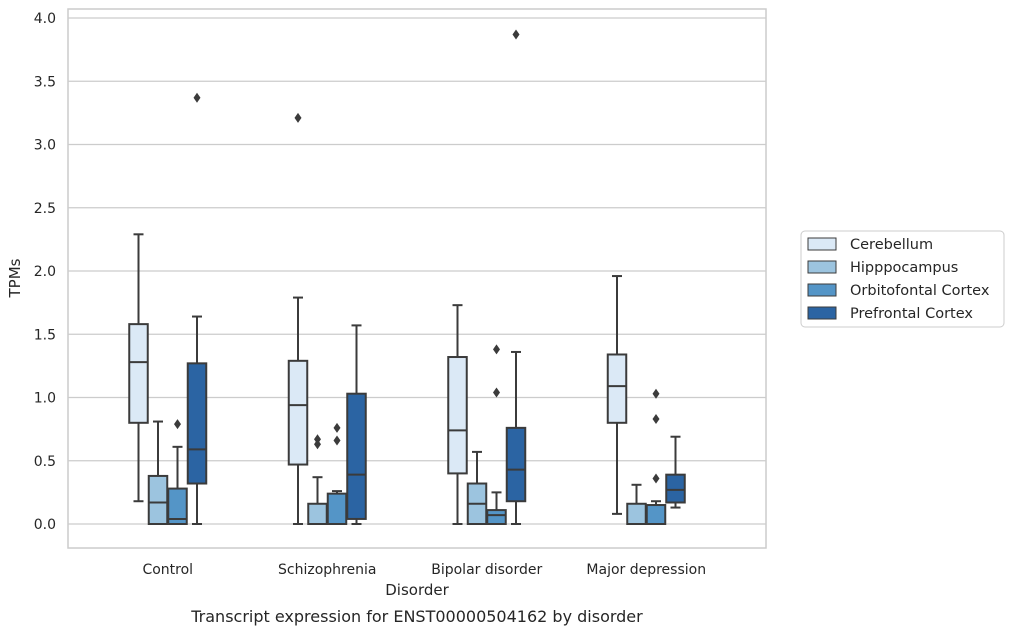 This screenshot has width=1014, height=634. Describe the element at coordinates (45, 335) in the screenshot. I see `y-tick-label: 1.5` at that location.